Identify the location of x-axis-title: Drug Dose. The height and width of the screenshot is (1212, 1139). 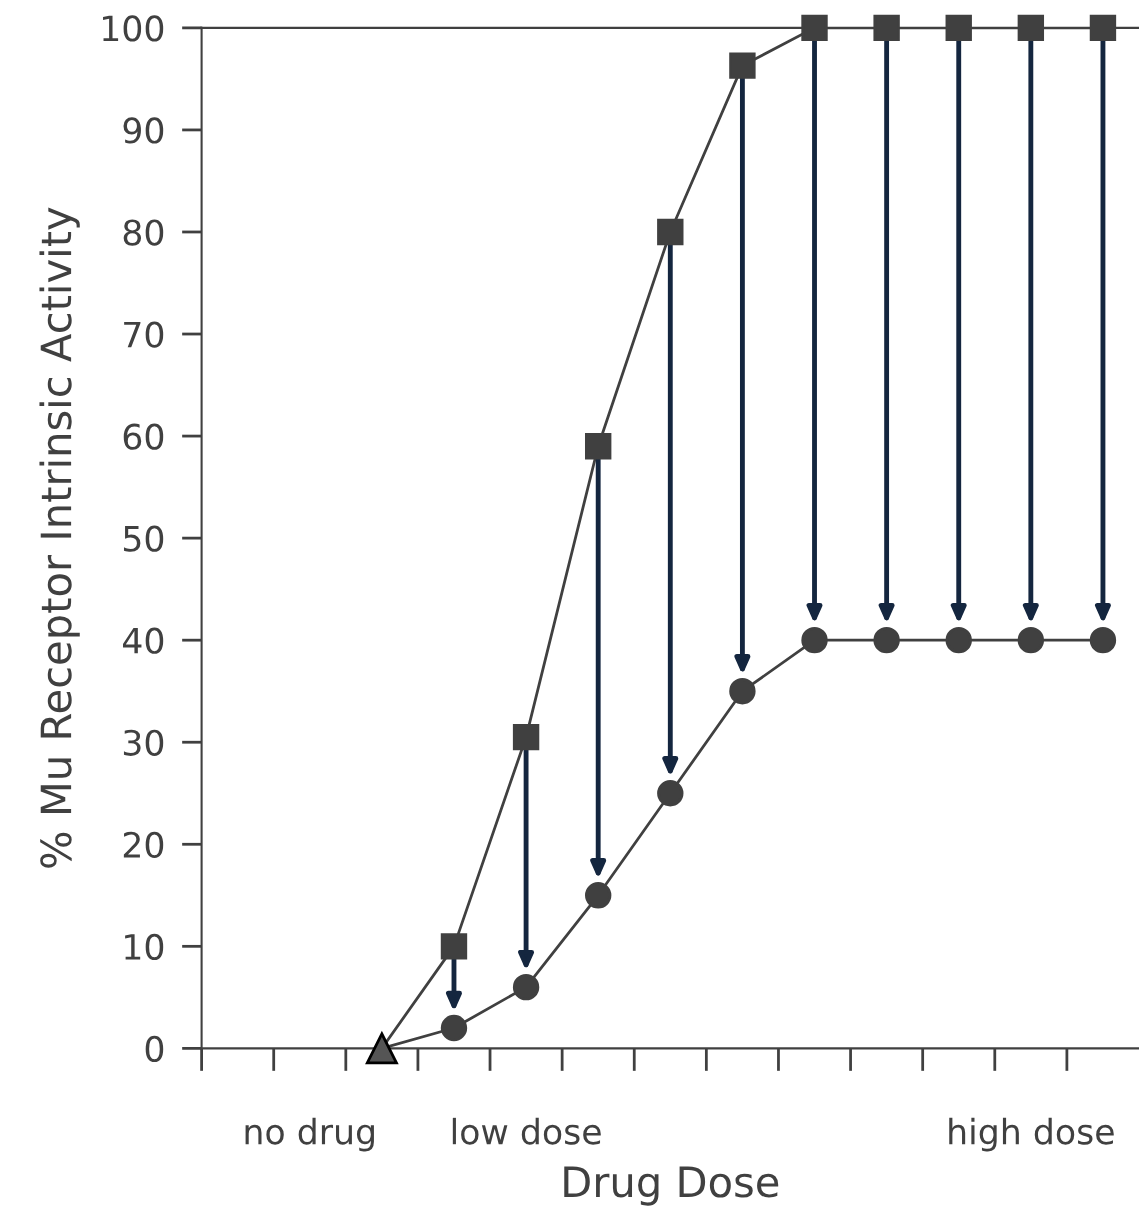
(671, 1186).